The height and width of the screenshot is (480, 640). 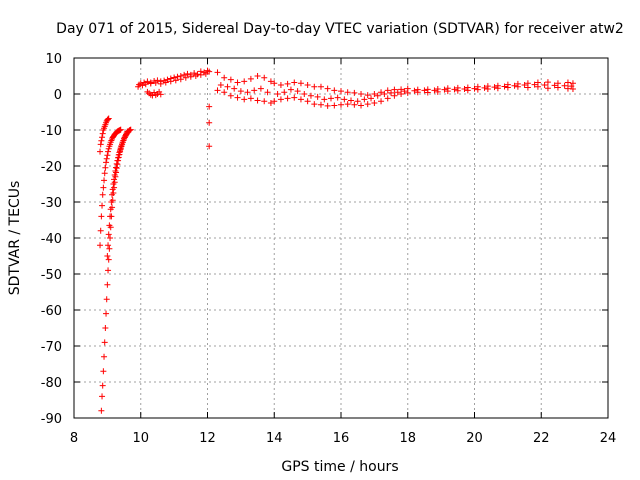 What do you see at coordinates (608, 438) in the screenshot?
I see `x-tick-label: 24` at bounding box center [608, 438].